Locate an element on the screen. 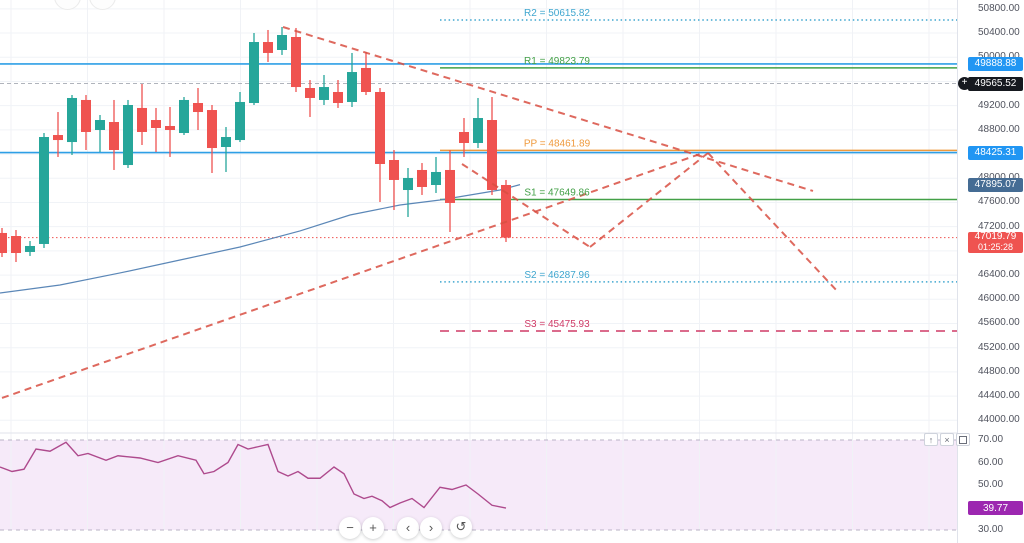  price-tick: 45200.00 is located at coordinates (999, 347).